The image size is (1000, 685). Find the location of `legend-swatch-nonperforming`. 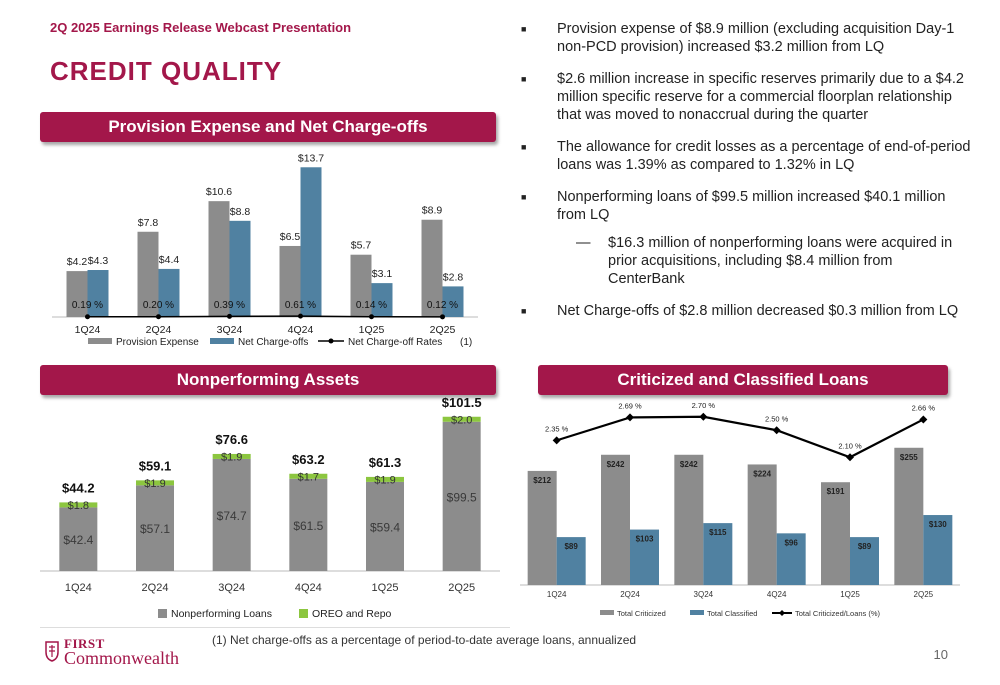

legend-swatch-nonperforming is located at coordinates (162, 613).